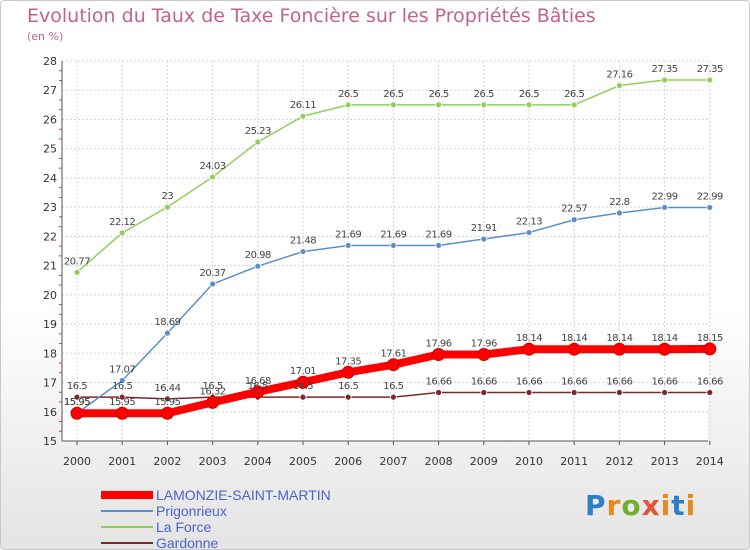 This screenshot has height=550, width=750. Describe the element at coordinates (213, 273) in the screenshot. I see `data-label: 20.37` at that location.